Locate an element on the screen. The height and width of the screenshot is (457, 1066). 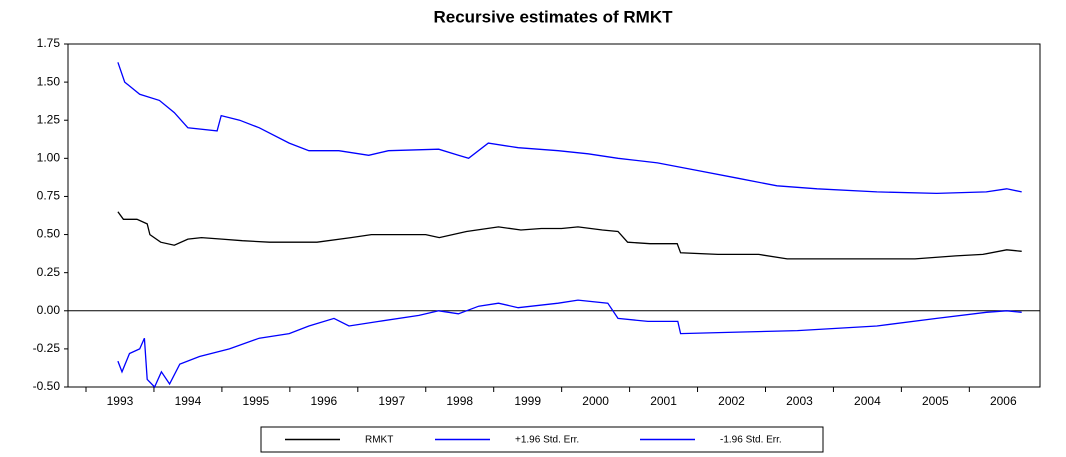
x-tick-label: 2005 is located at coordinates (935, 401).